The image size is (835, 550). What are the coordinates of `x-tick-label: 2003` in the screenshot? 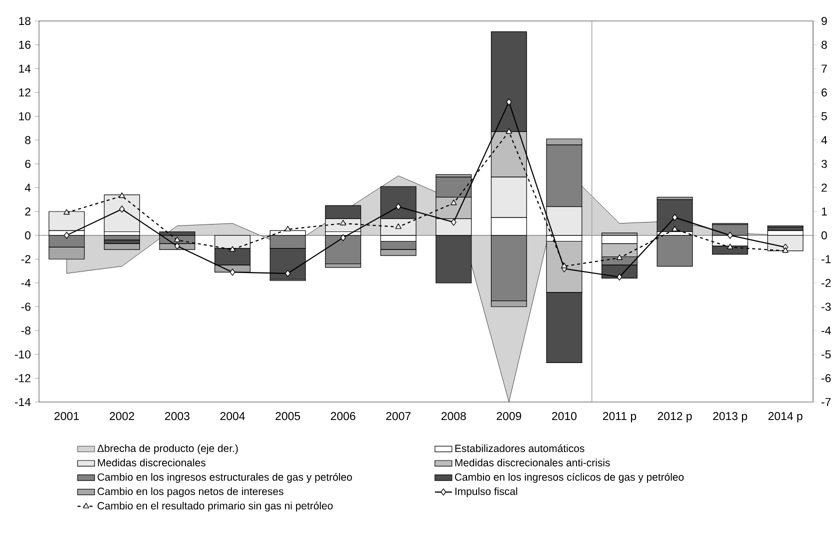 It's located at (177, 416).